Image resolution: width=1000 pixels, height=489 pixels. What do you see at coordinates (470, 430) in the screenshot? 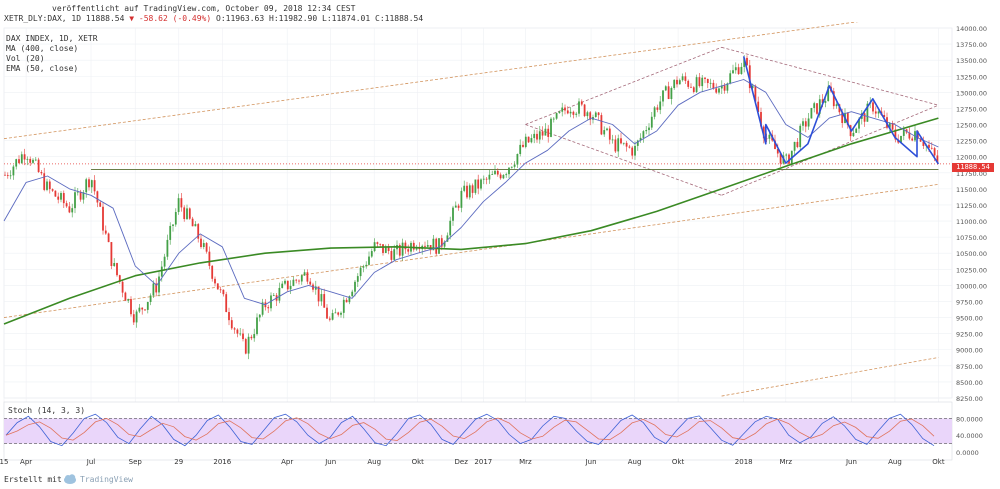
I see `stoch-k-line` at bounding box center [470, 430].